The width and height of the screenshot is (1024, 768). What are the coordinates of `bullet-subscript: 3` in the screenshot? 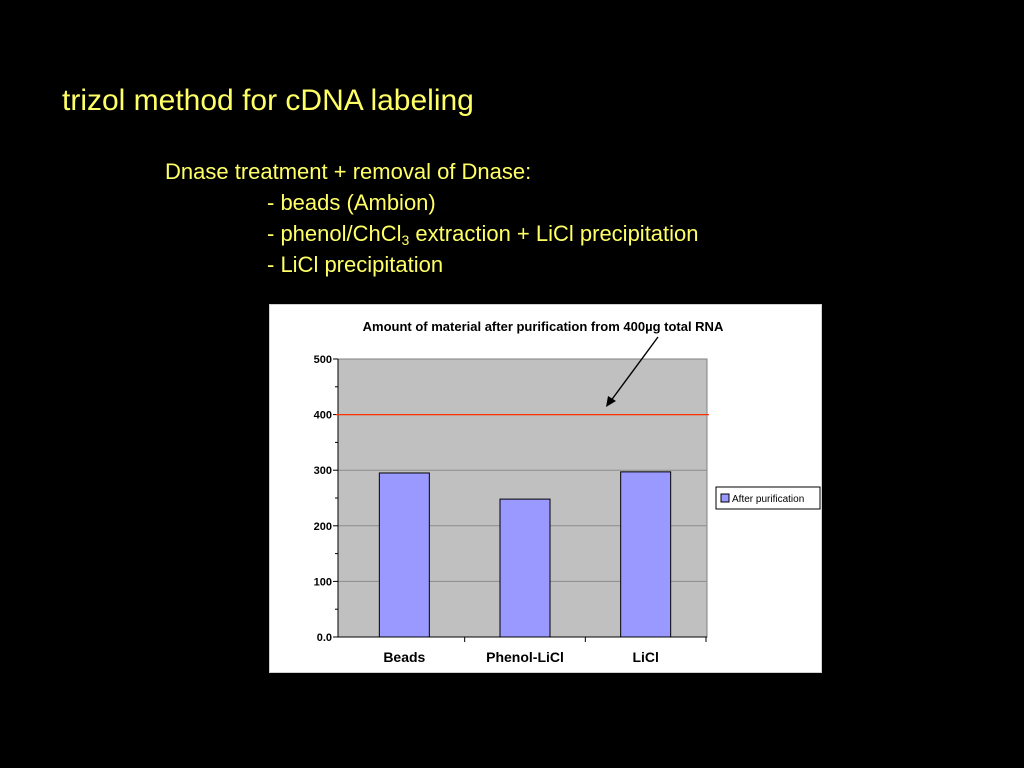 It's located at (405, 240).